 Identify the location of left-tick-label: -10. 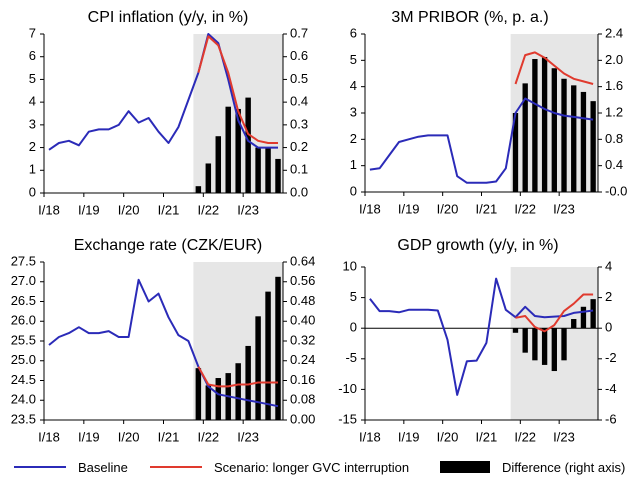
(347, 388).